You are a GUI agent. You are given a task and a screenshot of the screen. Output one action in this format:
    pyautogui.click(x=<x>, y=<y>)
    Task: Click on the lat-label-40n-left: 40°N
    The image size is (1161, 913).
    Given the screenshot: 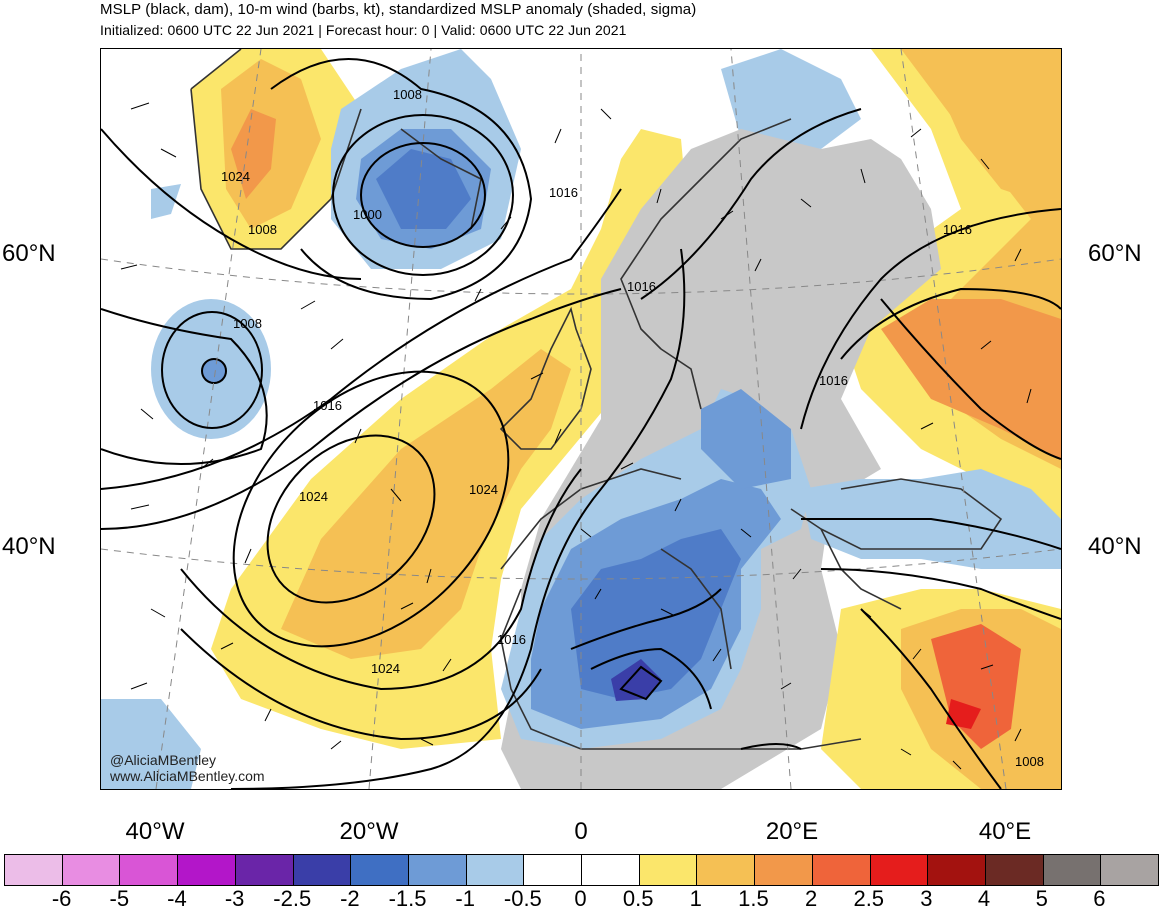 What is the action you would take?
    pyautogui.click(x=29, y=546)
    